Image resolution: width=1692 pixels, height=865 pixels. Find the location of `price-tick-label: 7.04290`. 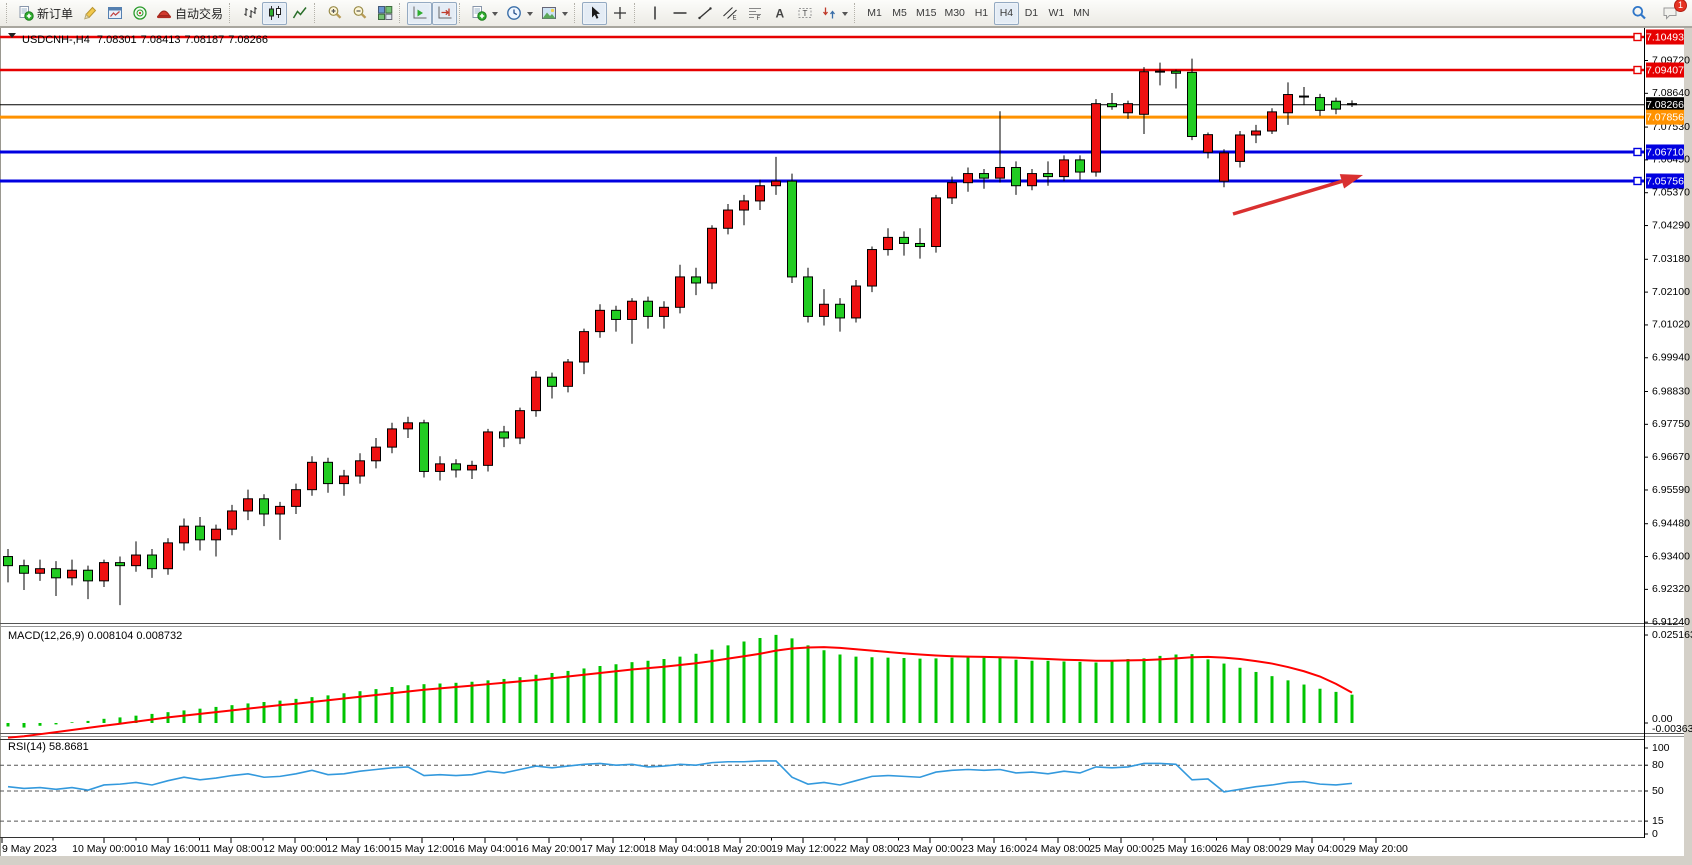

price-tick-label: 7.04290 is located at coordinates (1671, 225).